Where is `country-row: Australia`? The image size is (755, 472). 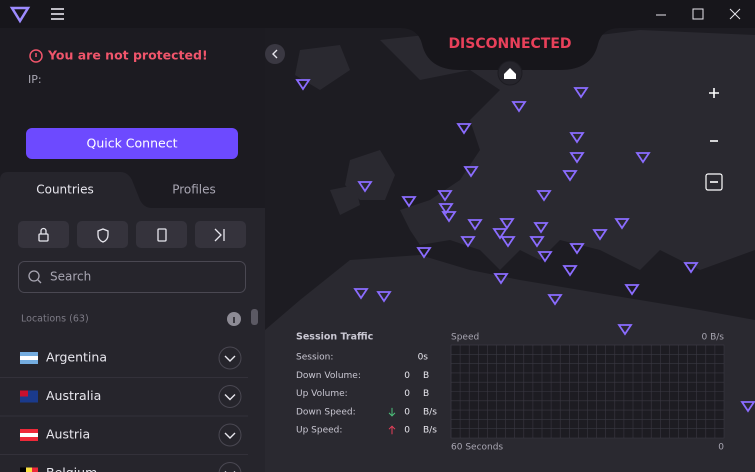
country-row: Australia is located at coordinates (124, 401).